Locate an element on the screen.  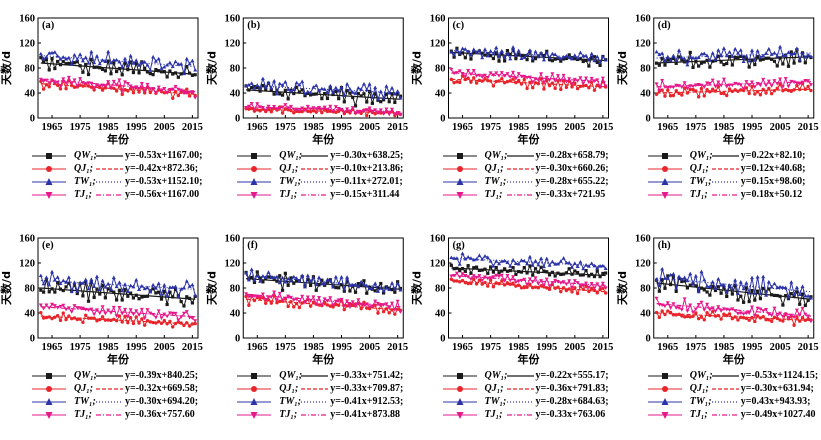
y-tick-label: 160 is located at coordinates (233, 19).